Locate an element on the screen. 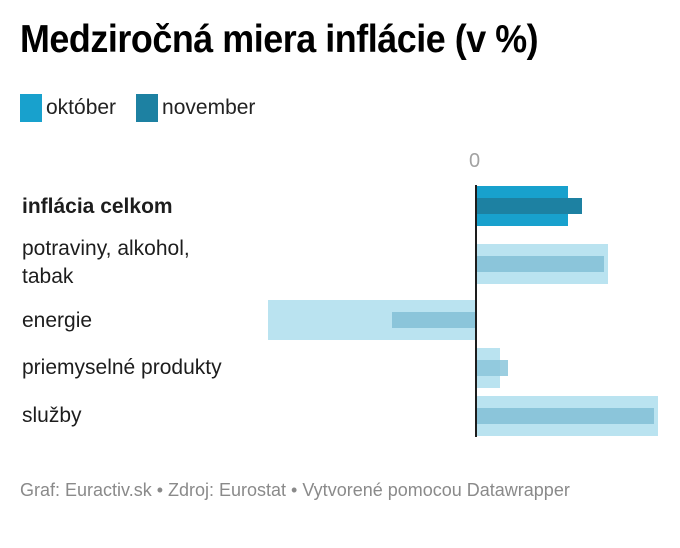 This screenshot has width=680, height=548. bar-services-november is located at coordinates (565, 416).